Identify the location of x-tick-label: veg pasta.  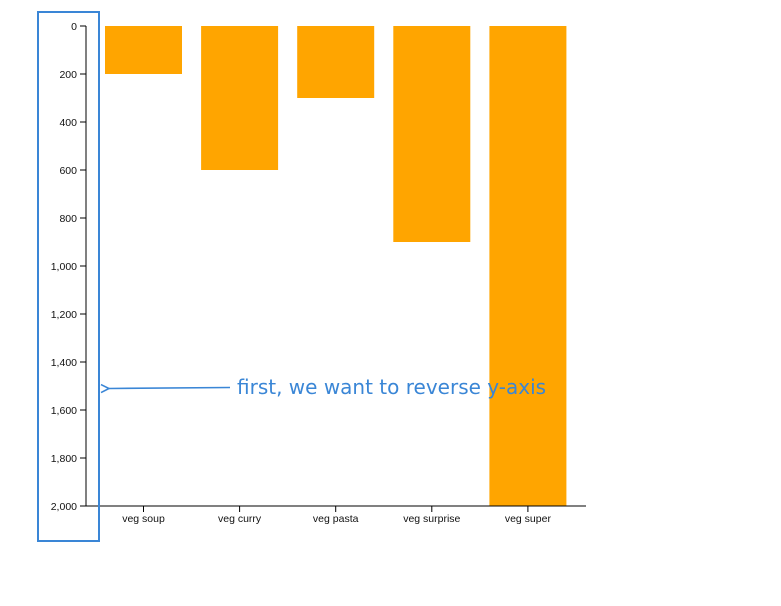
(336, 519).